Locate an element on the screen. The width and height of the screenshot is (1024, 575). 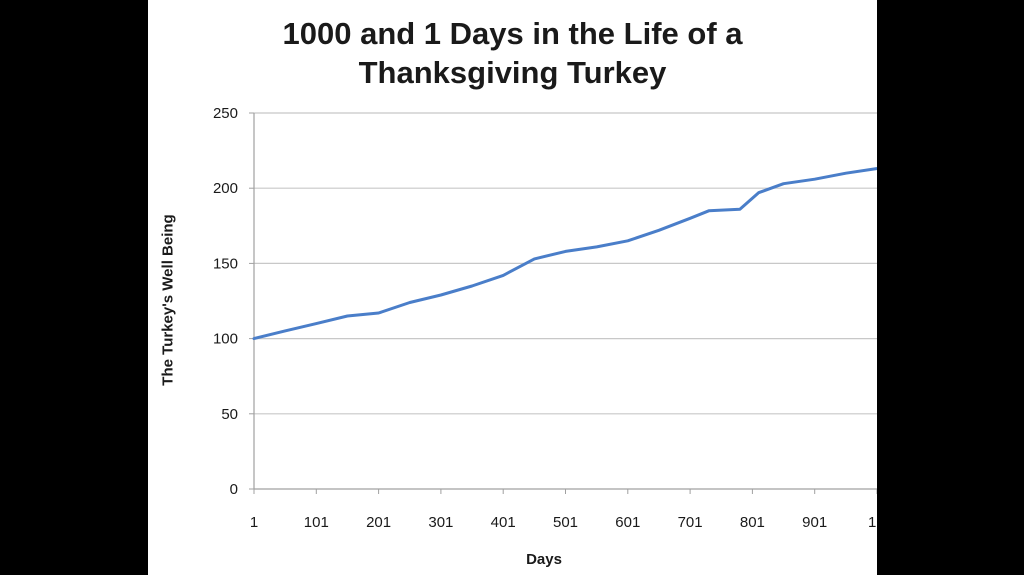
y-axis-label-text: The Turkey's Well Being is located at coordinates (168, 300).